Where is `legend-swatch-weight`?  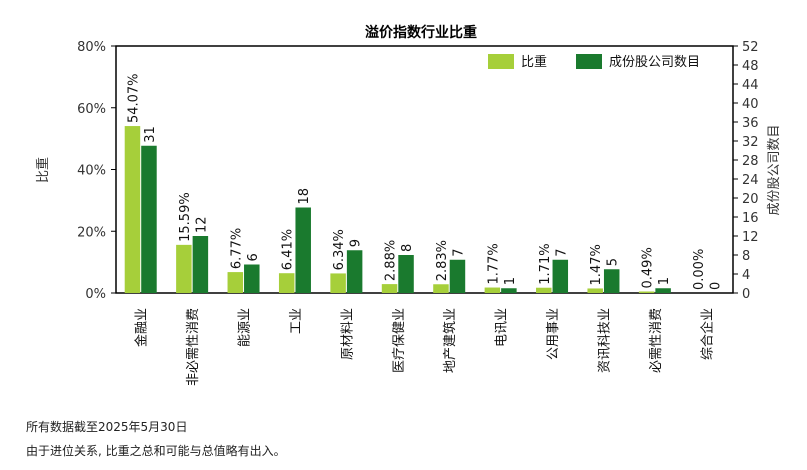
legend-swatch-weight is located at coordinates (501, 61).